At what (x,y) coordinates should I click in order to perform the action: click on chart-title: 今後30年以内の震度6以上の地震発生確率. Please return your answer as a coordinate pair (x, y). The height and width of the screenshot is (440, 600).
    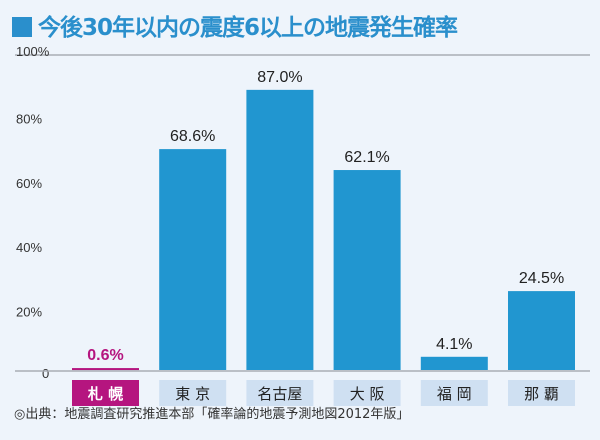
    Looking at the image, I should click on (235, 25).